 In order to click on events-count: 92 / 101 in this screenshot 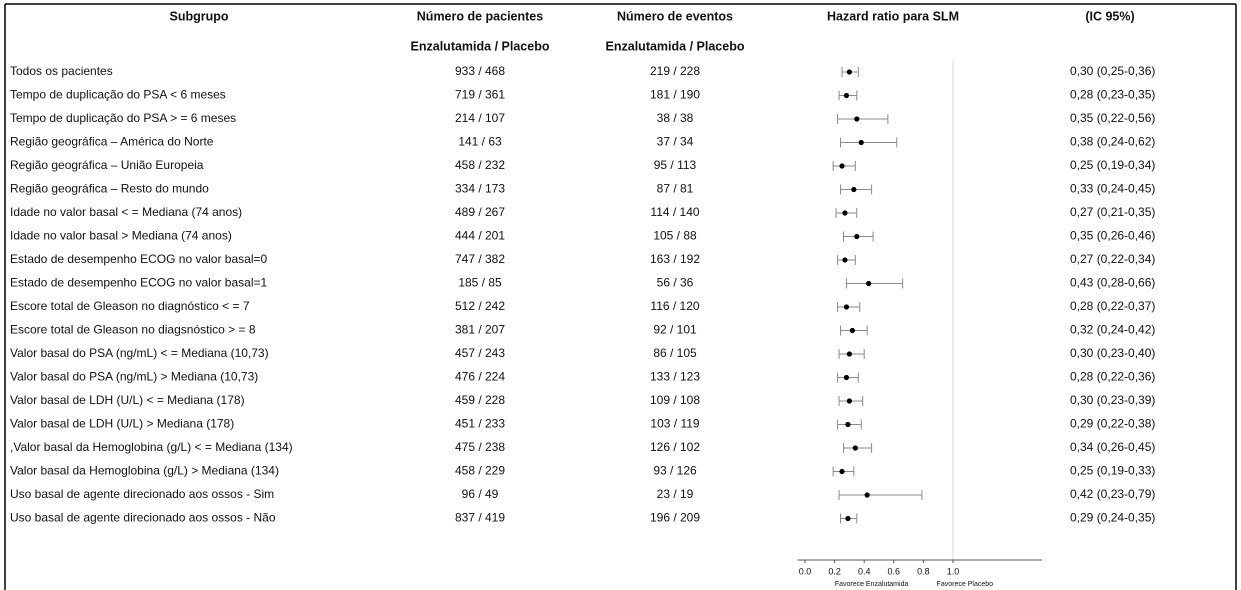, I will do `click(675, 330)`.